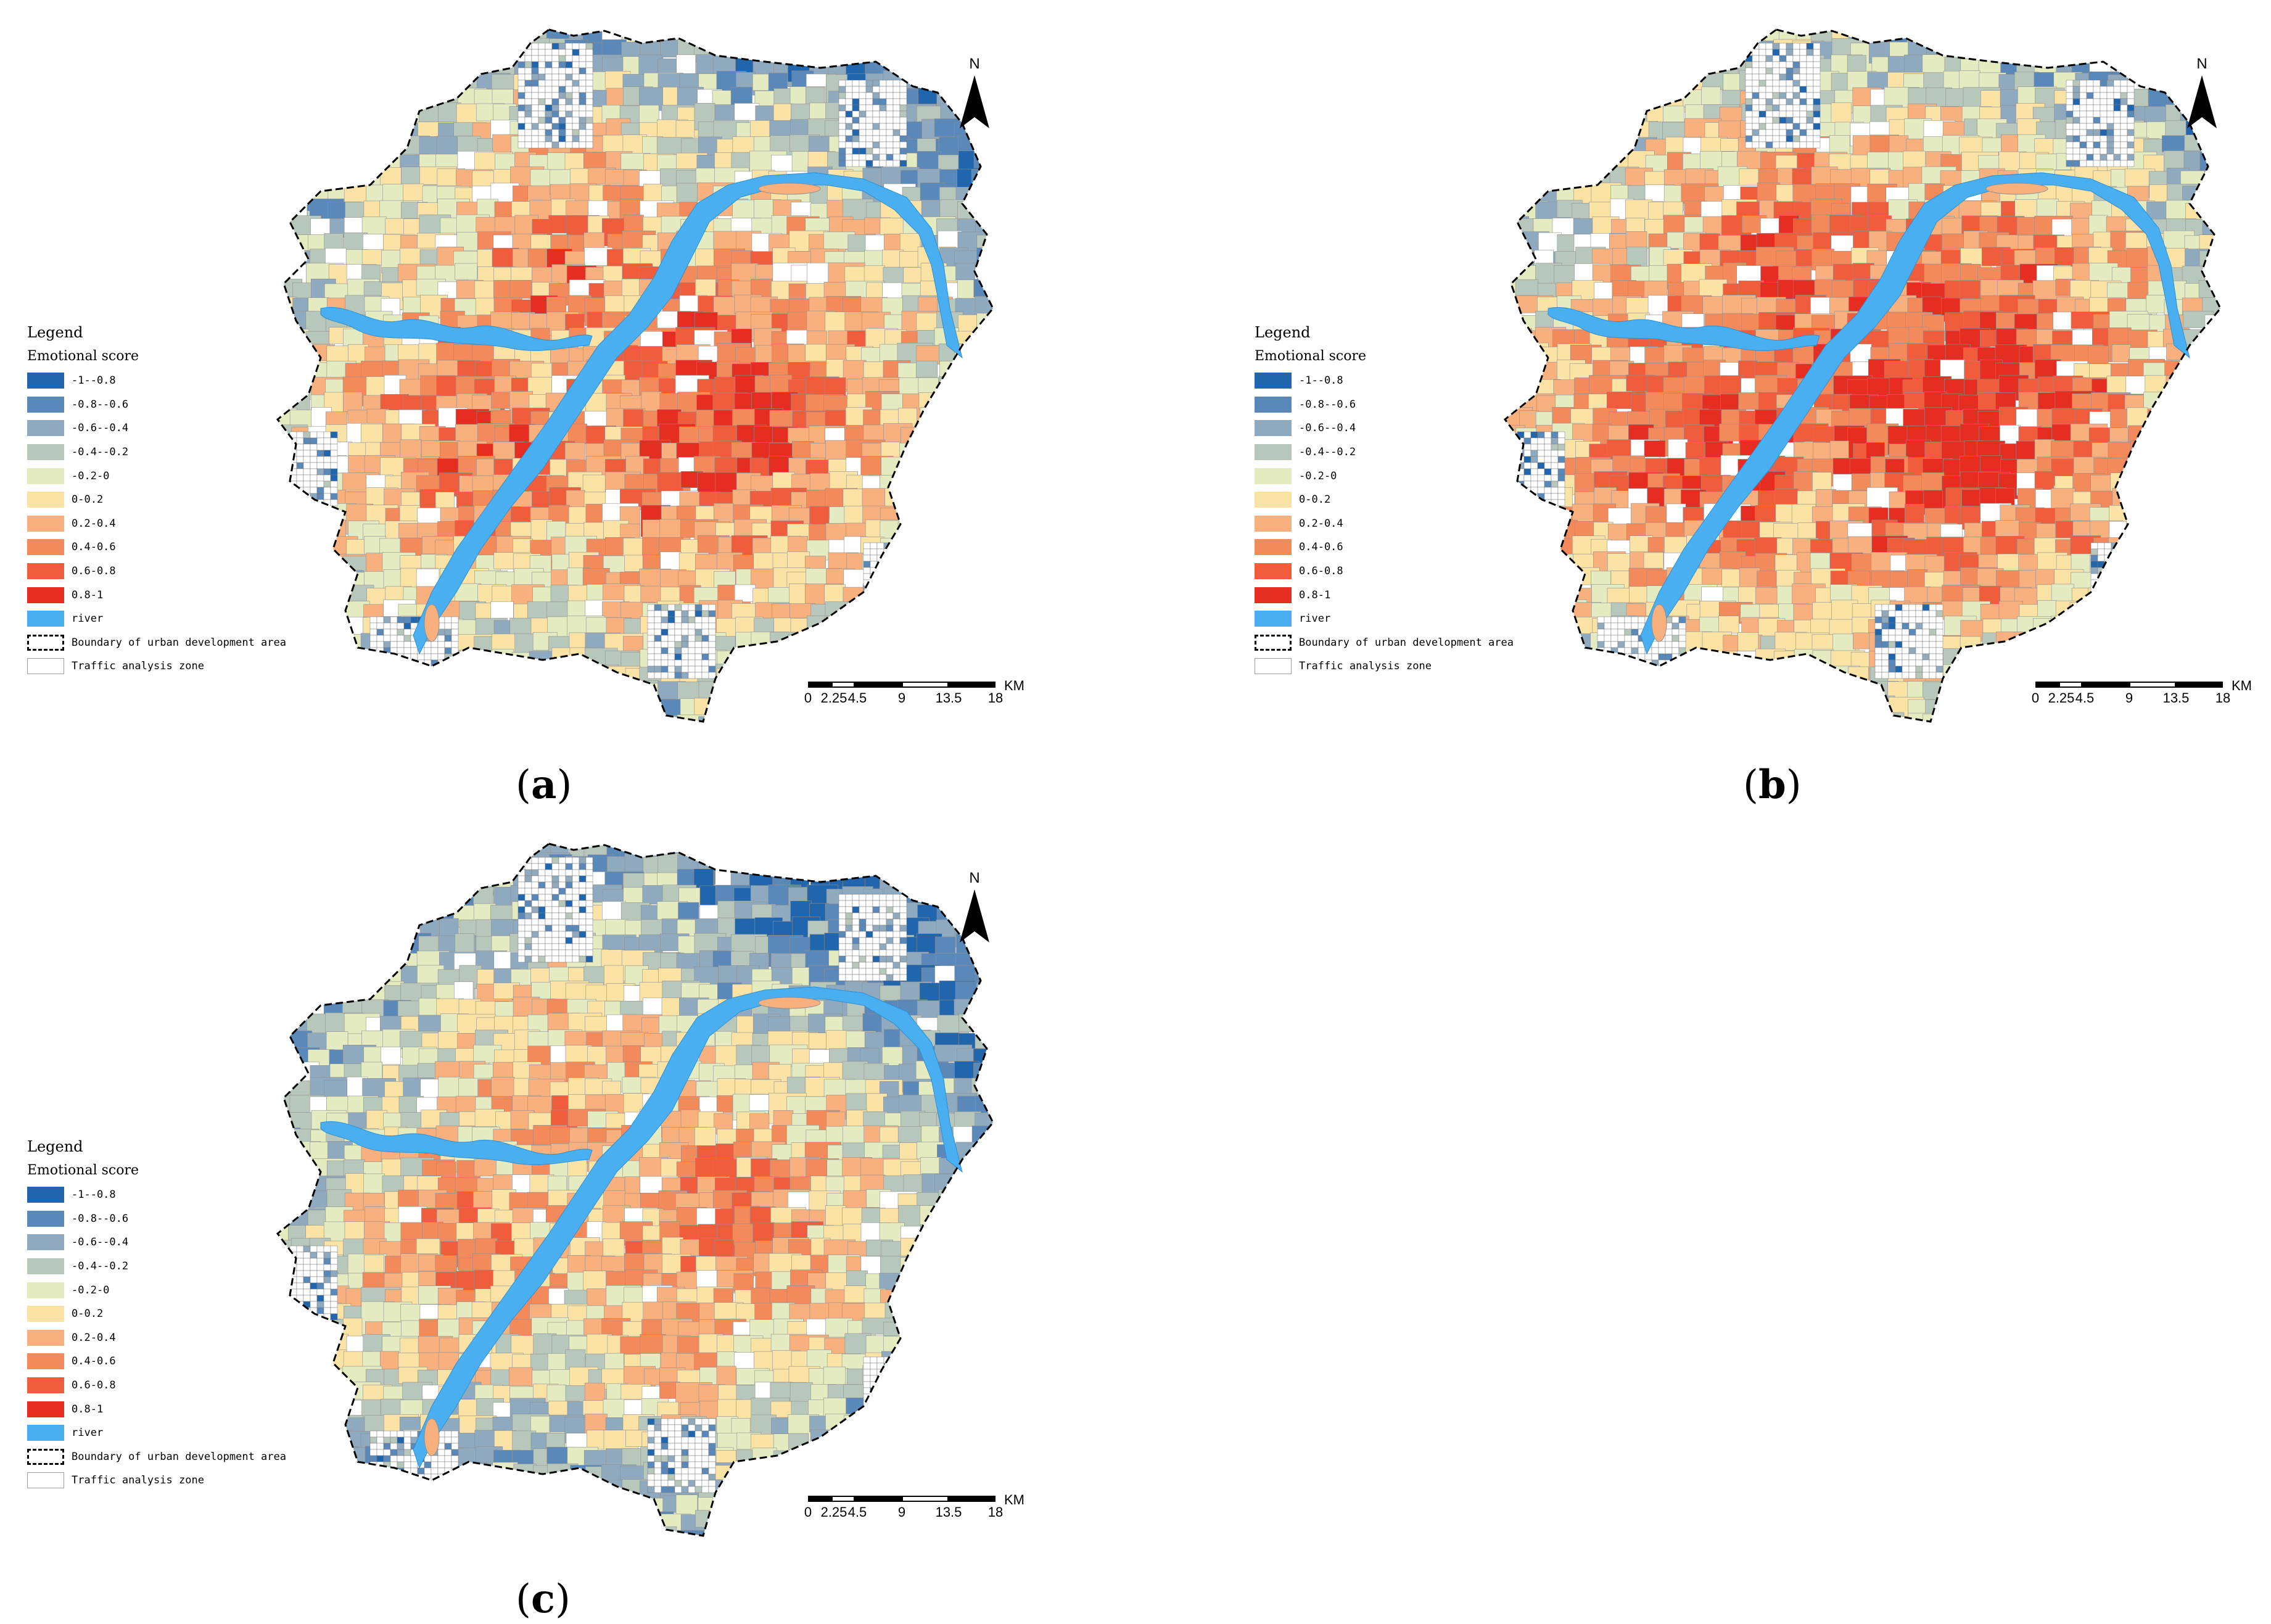 The height and width of the screenshot is (1624, 2271). What do you see at coordinates (45, 523) in the screenshot?
I see `legend-swatch` at bounding box center [45, 523].